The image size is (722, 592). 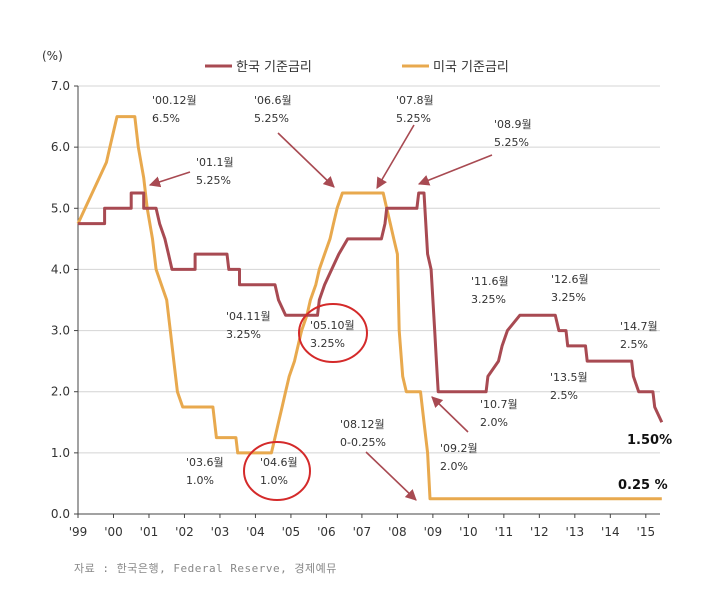 I want to click on annotation-08-12: '08.12월 0-0.25%, so click(x=363, y=433).